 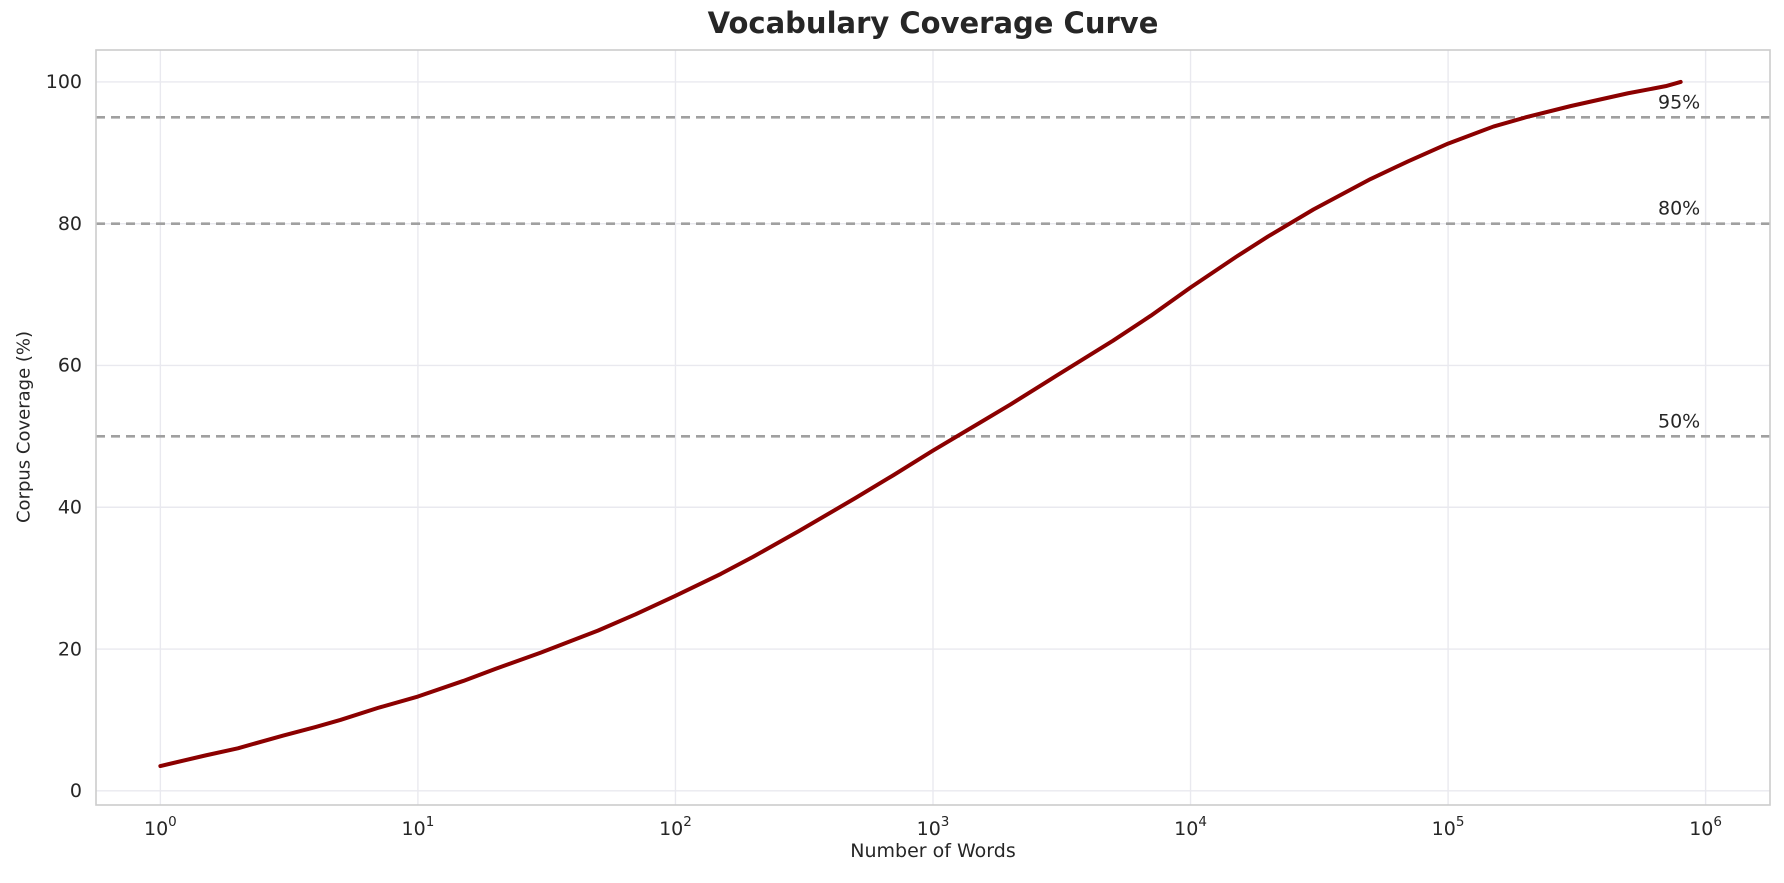 I want to click on x-tick-label: 100, so click(x=160, y=827).